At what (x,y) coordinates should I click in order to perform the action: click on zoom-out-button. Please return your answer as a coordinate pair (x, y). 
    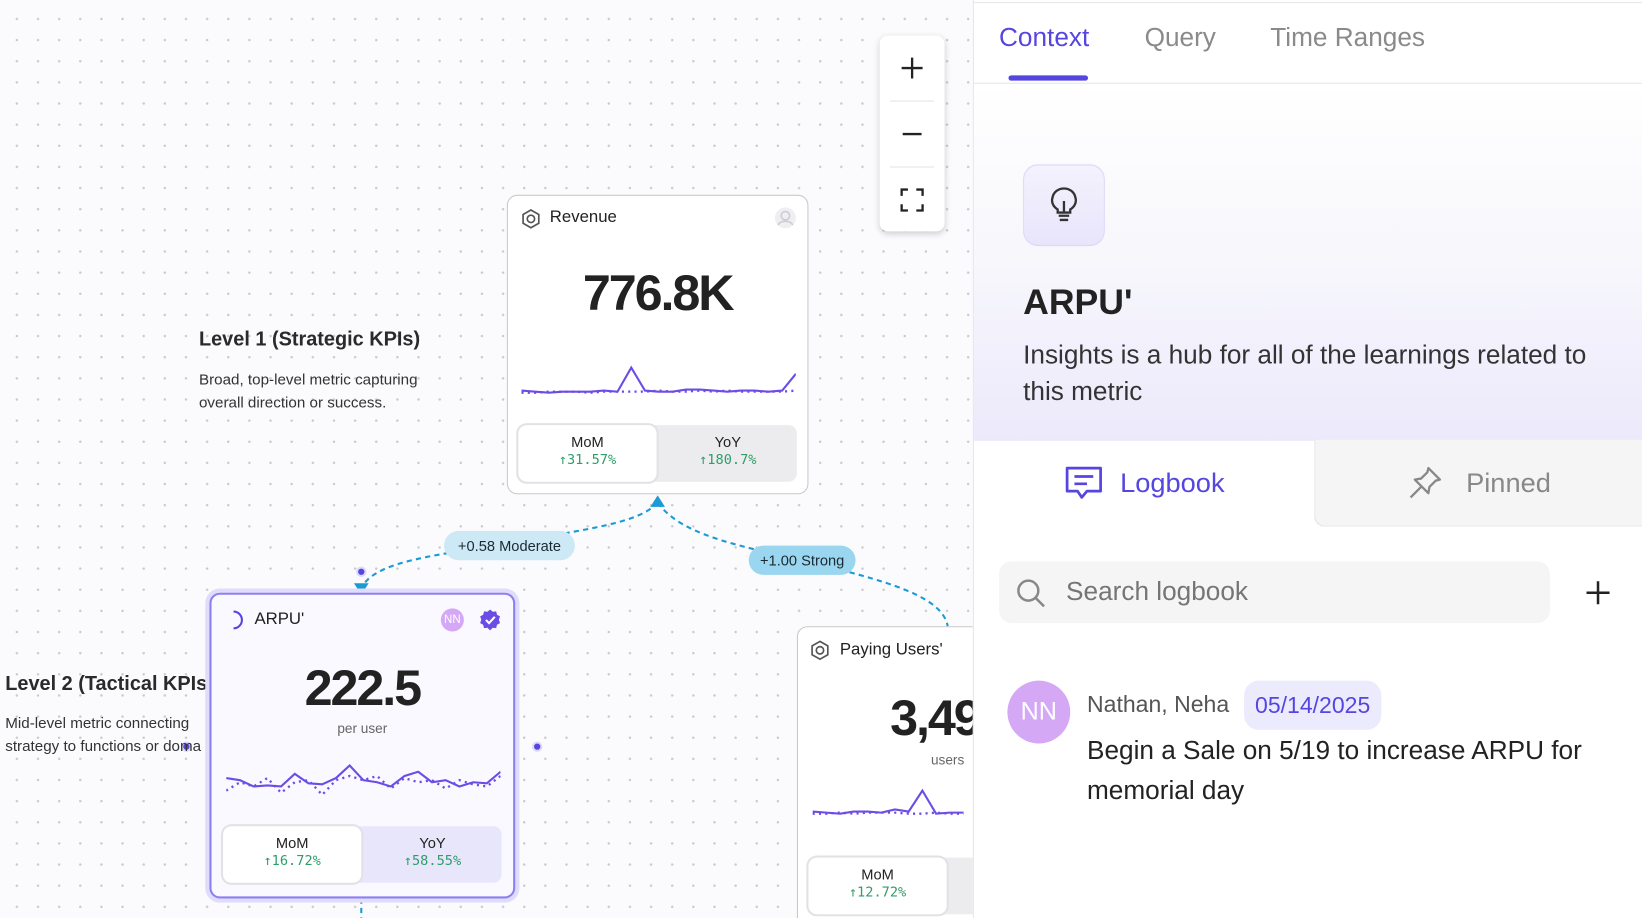
    Looking at the image, I should click on (912, 134).